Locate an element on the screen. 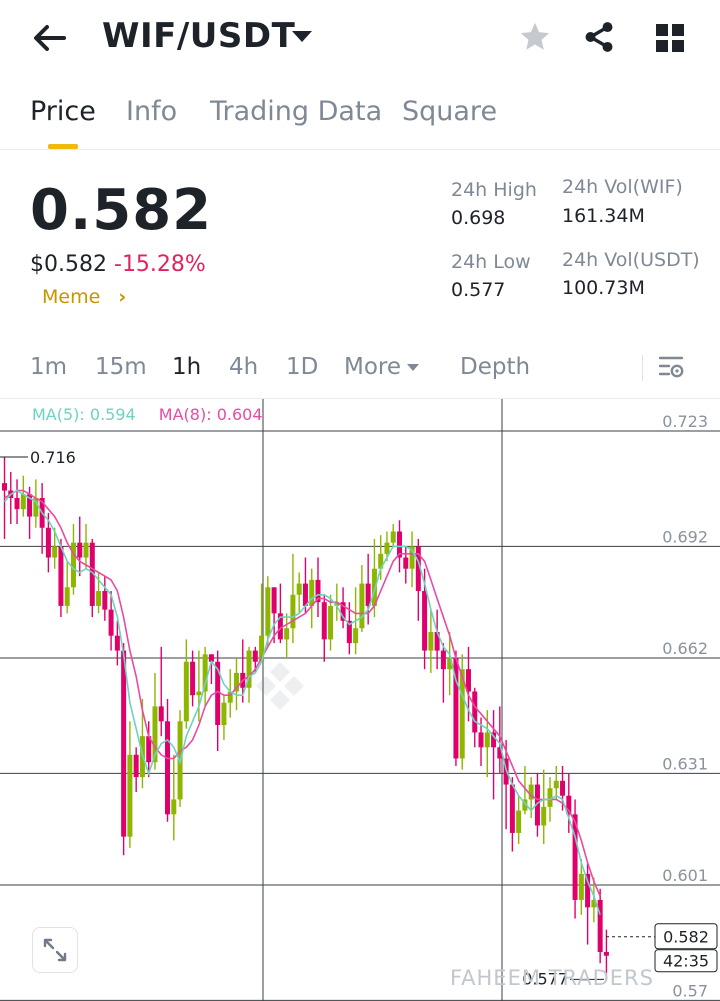 The width and height of the screenshot is (720, 1001). grid-icon is located at coordinates (670, 38).